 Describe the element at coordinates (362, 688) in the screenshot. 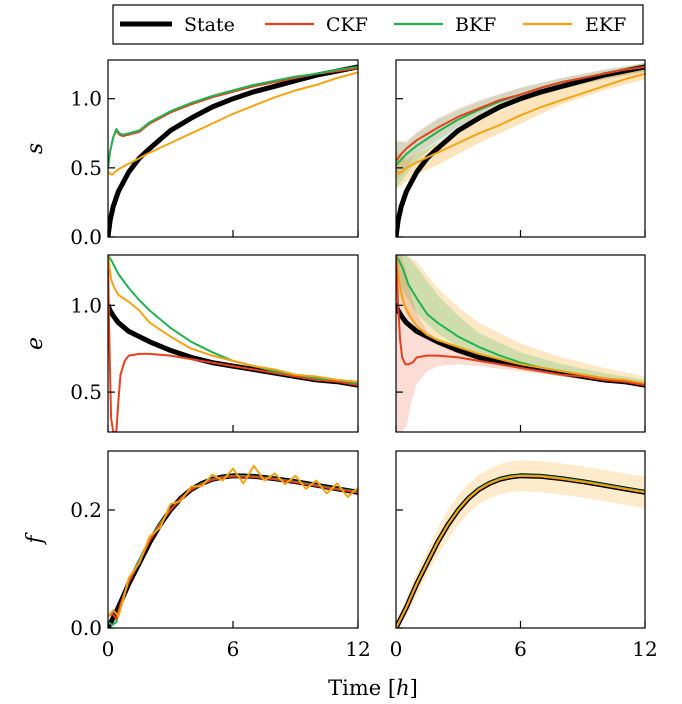

I see `x-axis-label-text: Time [` at that location.